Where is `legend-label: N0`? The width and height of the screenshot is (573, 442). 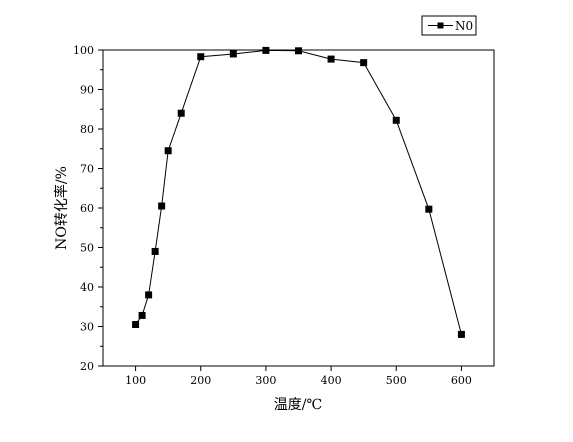
legend-label: N0 is located at coordinates (464, 26).